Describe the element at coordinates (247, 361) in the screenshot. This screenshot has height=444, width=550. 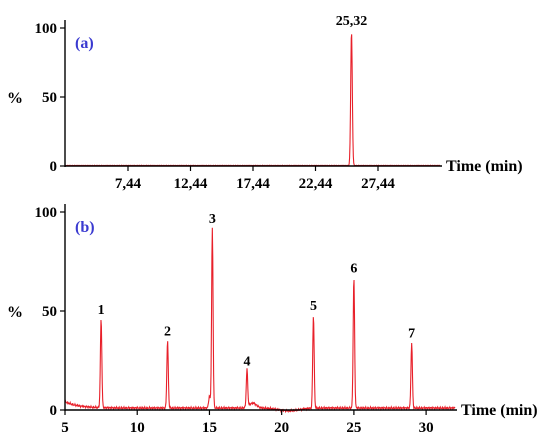
I see `peak-label: 4` at that location.